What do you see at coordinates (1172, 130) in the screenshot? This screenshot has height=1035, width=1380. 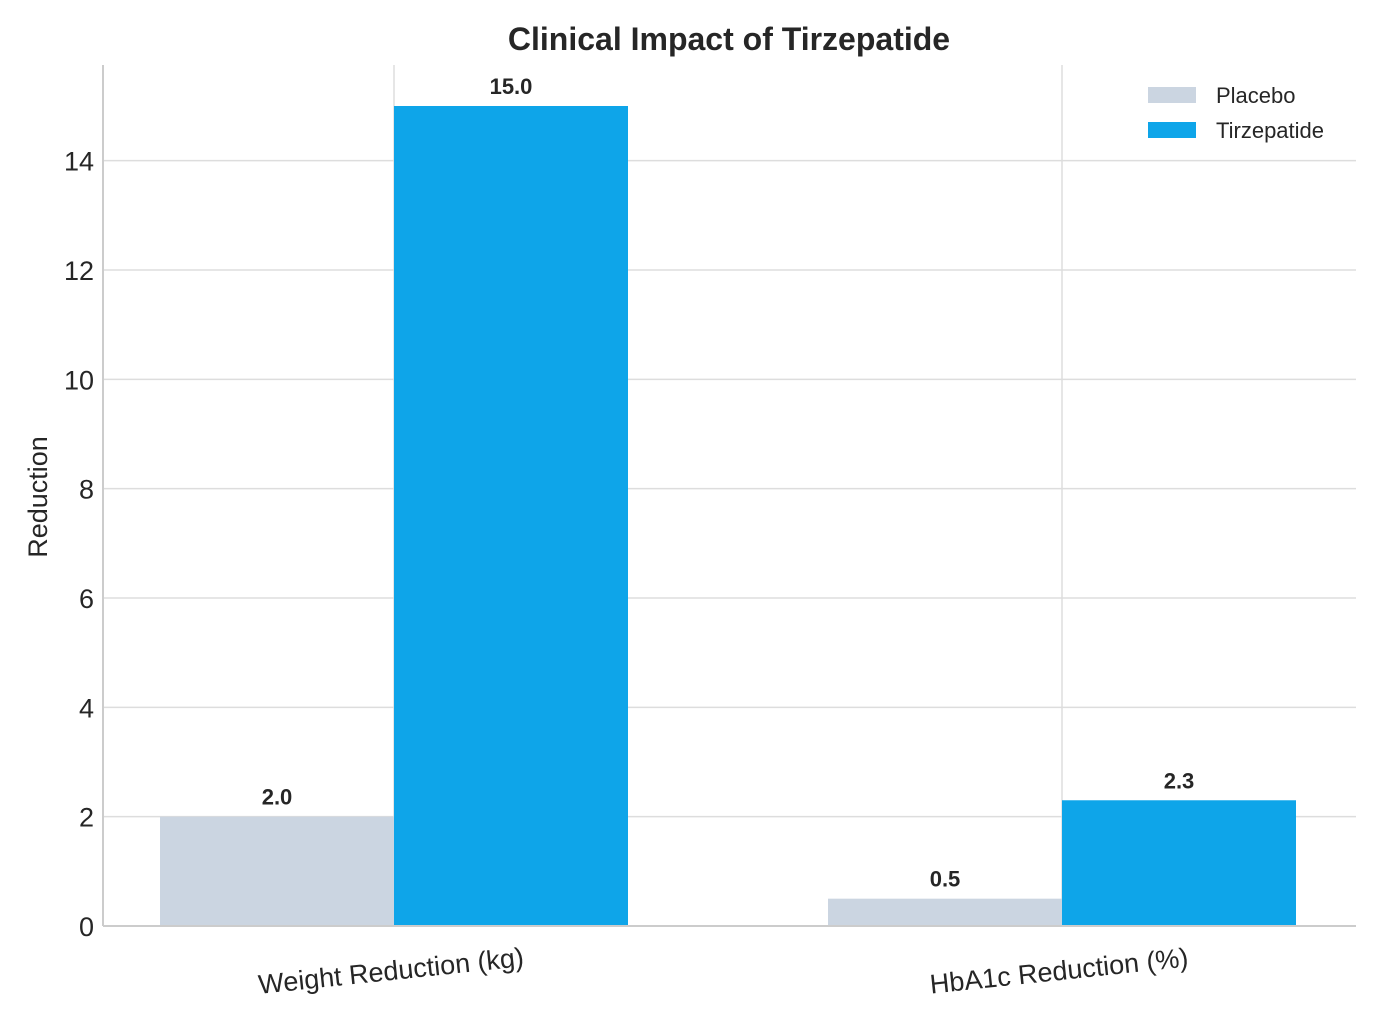 I see `legend-swatch-tirzepatide` at bounding box center [1172, 130].